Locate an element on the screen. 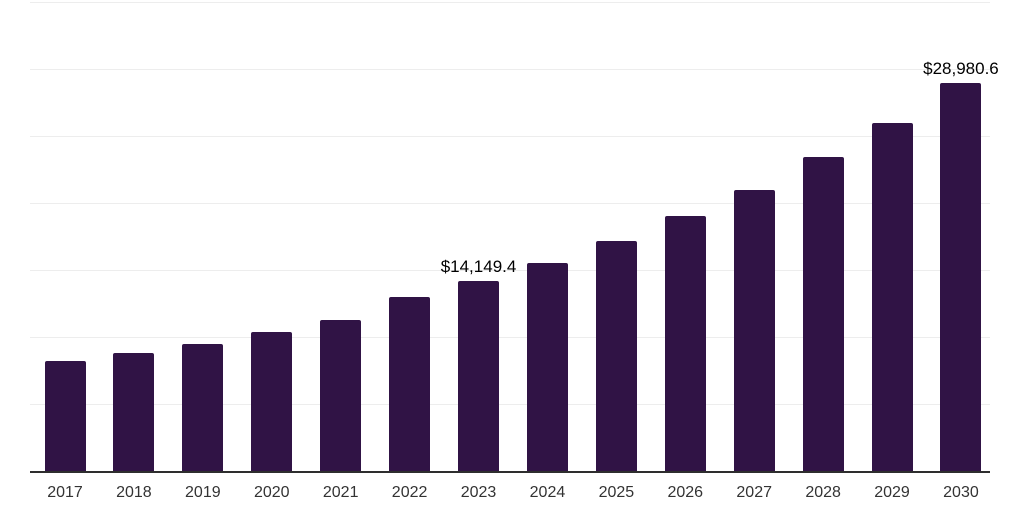 Image resolution: width=1024 pixels, height=512 pixels. bar-2030 is located at coordinates (961, 276).